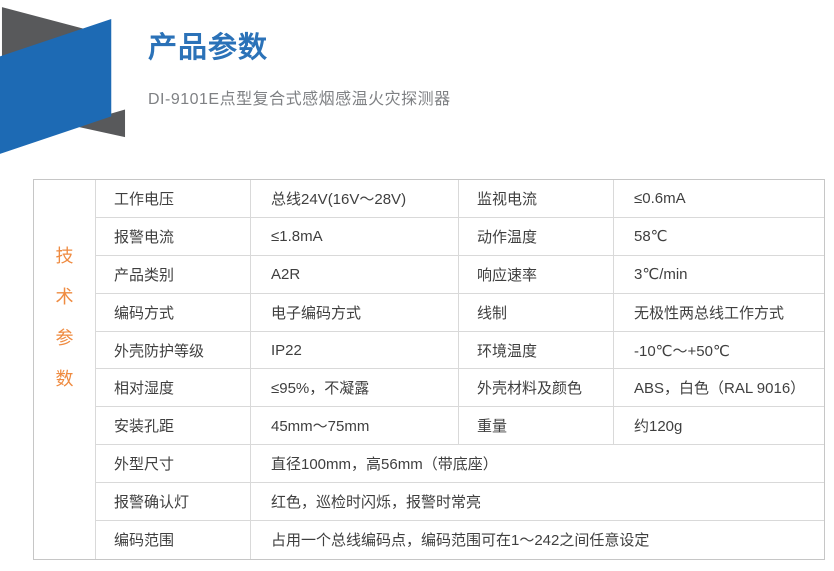 This screenshot has height=571, width=834. What do you see at coordinates (64, 256) in the screenshot?
I see `side-header-char: 技` at bounding box center [64, 256].